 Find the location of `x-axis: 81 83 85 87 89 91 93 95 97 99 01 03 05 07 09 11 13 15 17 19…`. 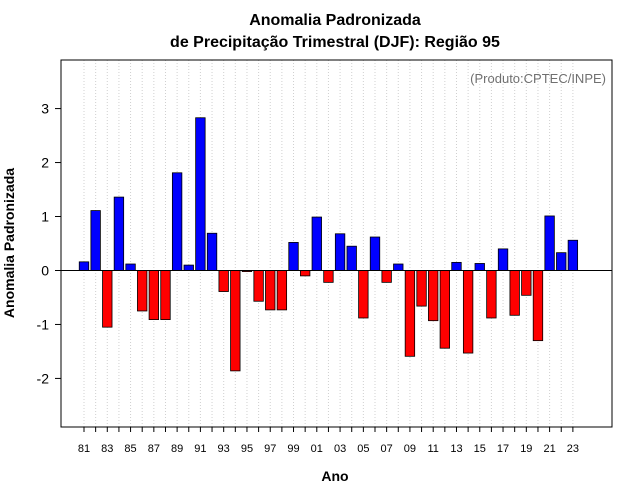

x-axis: 81 83 85 87 89 91 93 95 97 99 01 03 05 07 09 11 13 15 17 19… is located at coordinates (328, 441).